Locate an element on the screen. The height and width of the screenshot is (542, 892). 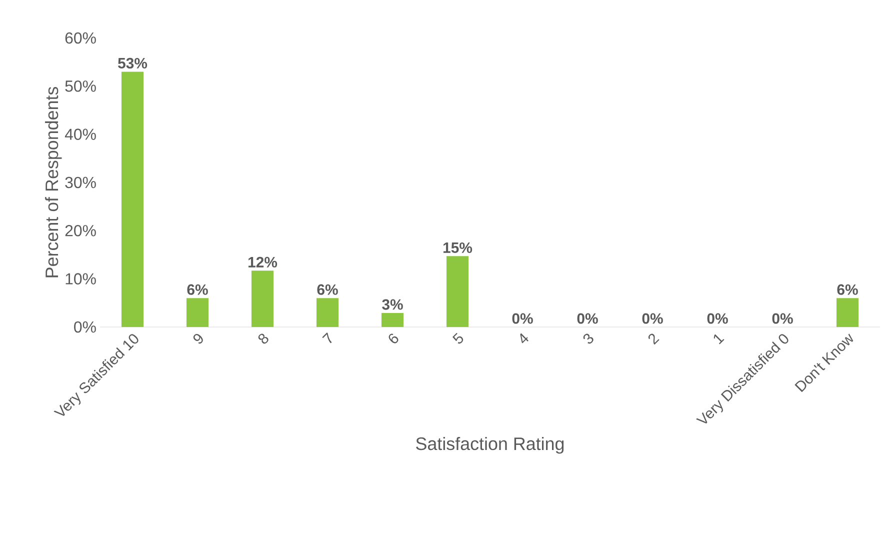
y-tick-label: 0% is located at coordinates (85, 327).